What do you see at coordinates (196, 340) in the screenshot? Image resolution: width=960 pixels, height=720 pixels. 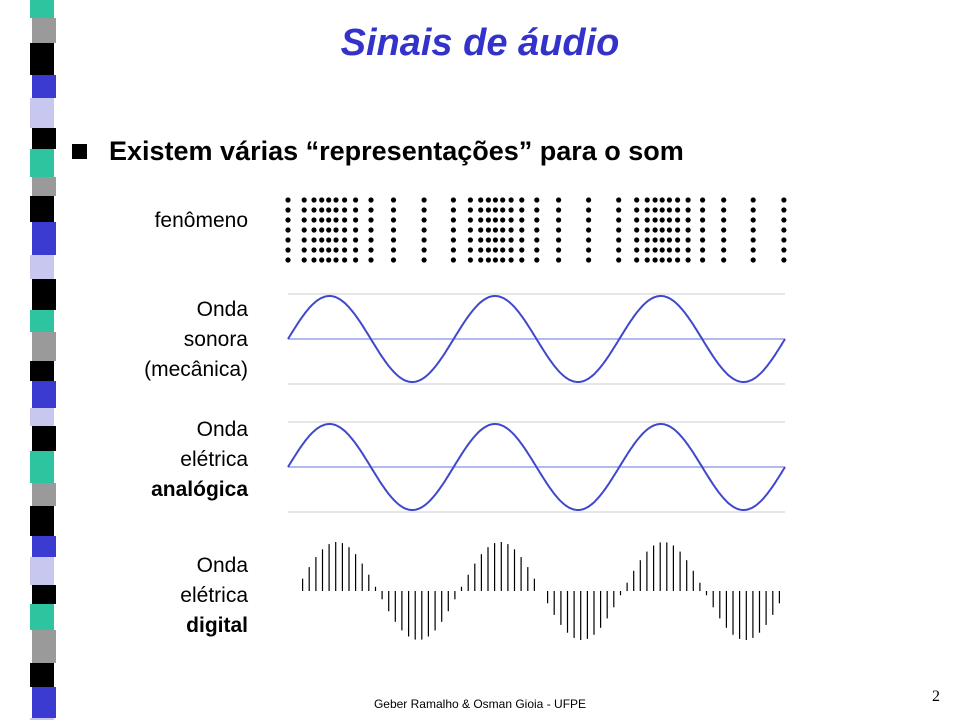 I see `label-onda-mecanica: Onda sonora (mecânica)` at bounding box center [196, 340].